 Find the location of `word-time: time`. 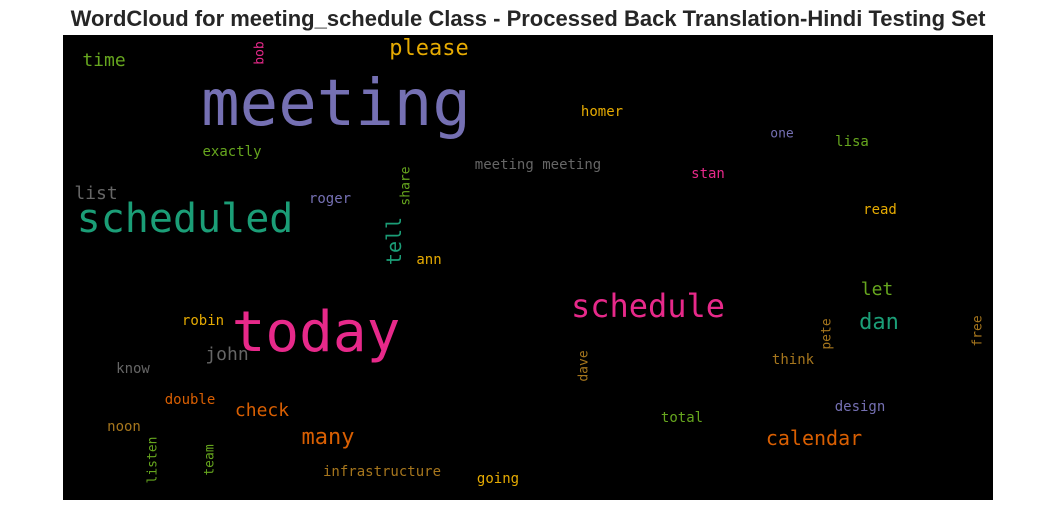

word-time: time is located at coordinates (103, 61).